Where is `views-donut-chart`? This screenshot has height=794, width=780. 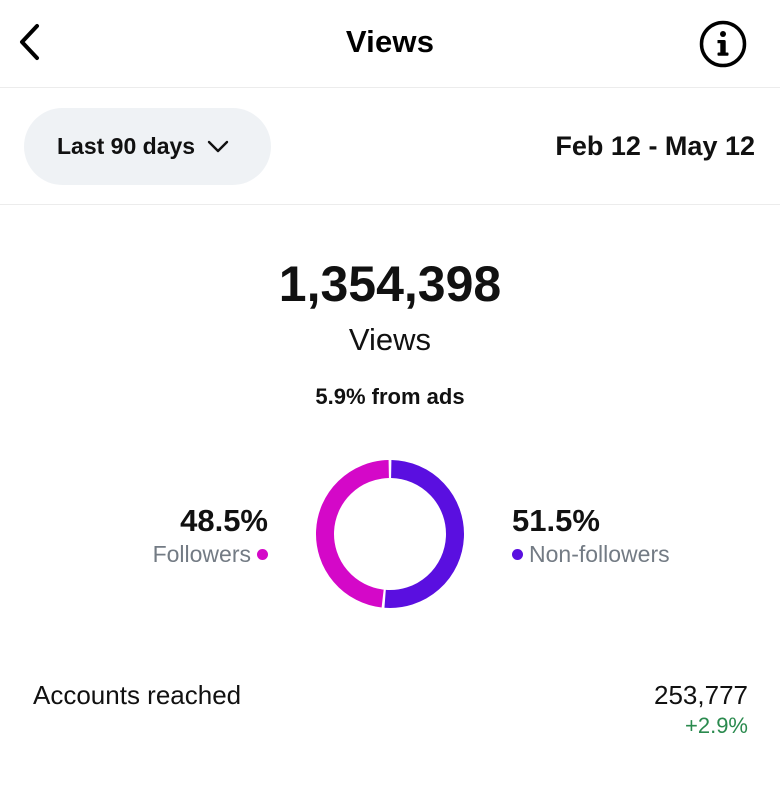 views-donut-chart is located at coordinates (390, 534).